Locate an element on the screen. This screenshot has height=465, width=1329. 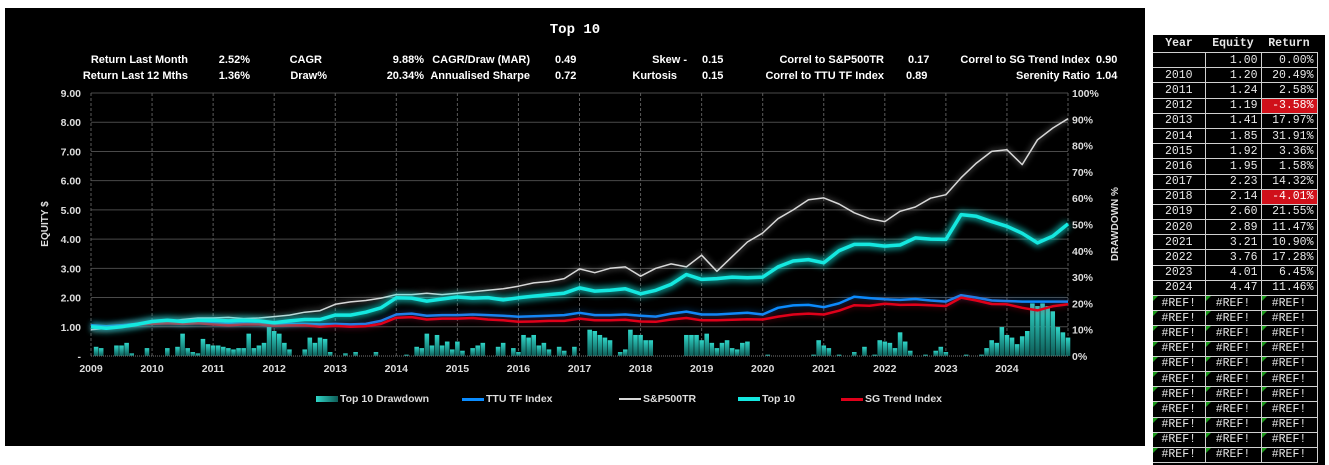
year-cell: 2010 is located at coordinates (1179, 75).